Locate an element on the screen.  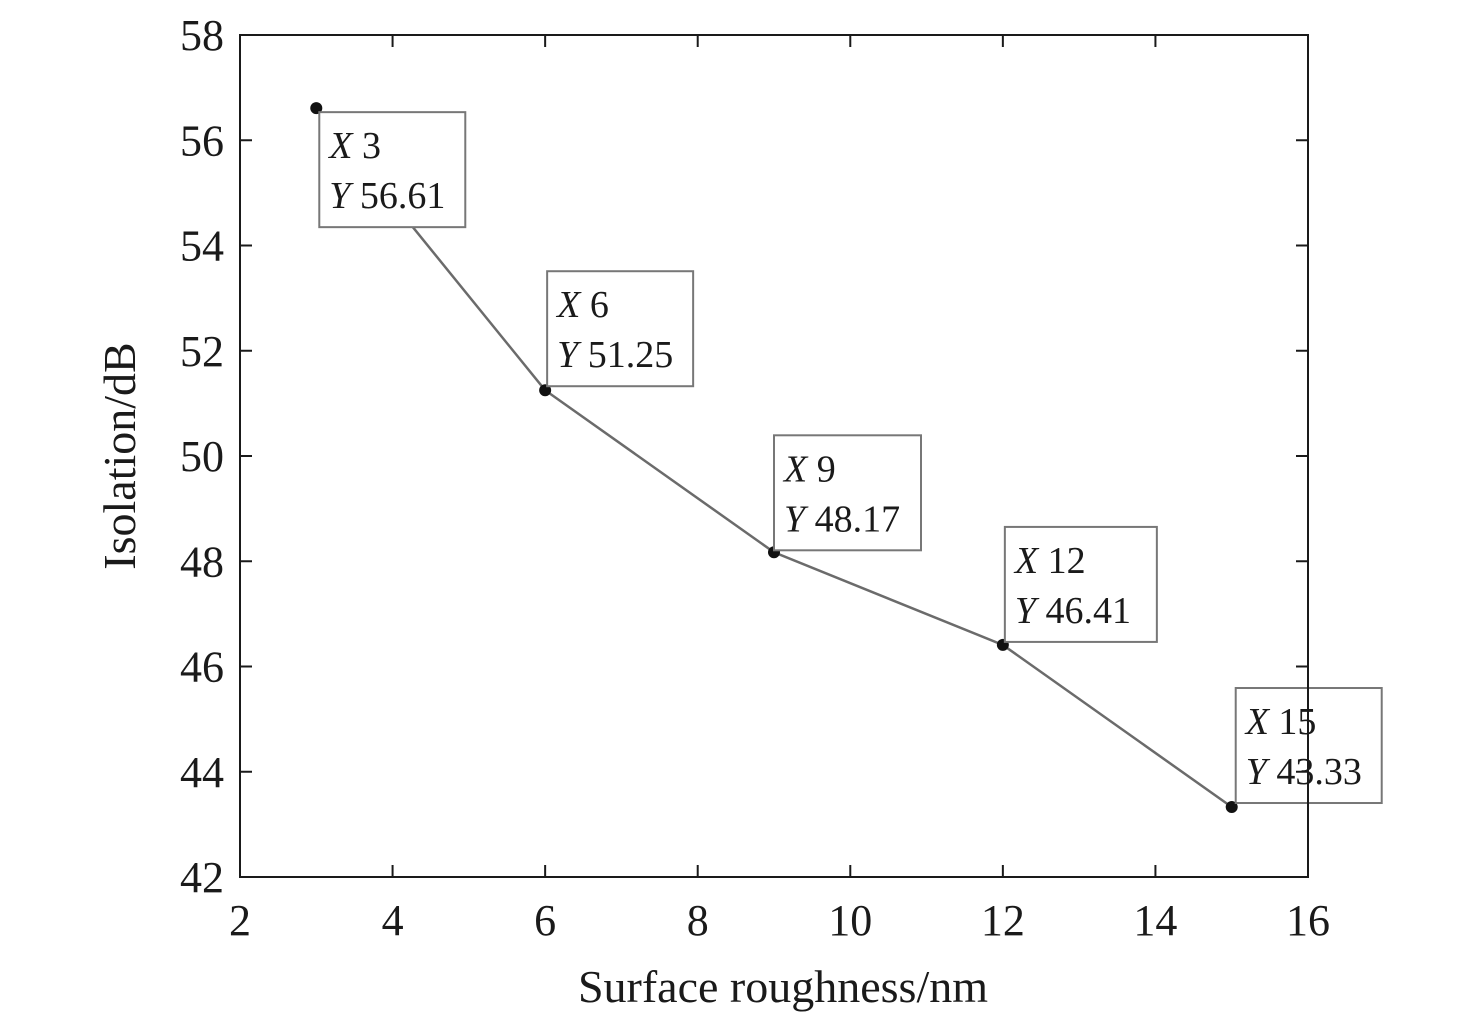
x-tick-label: 12 is located at coordinates (1003, 920).